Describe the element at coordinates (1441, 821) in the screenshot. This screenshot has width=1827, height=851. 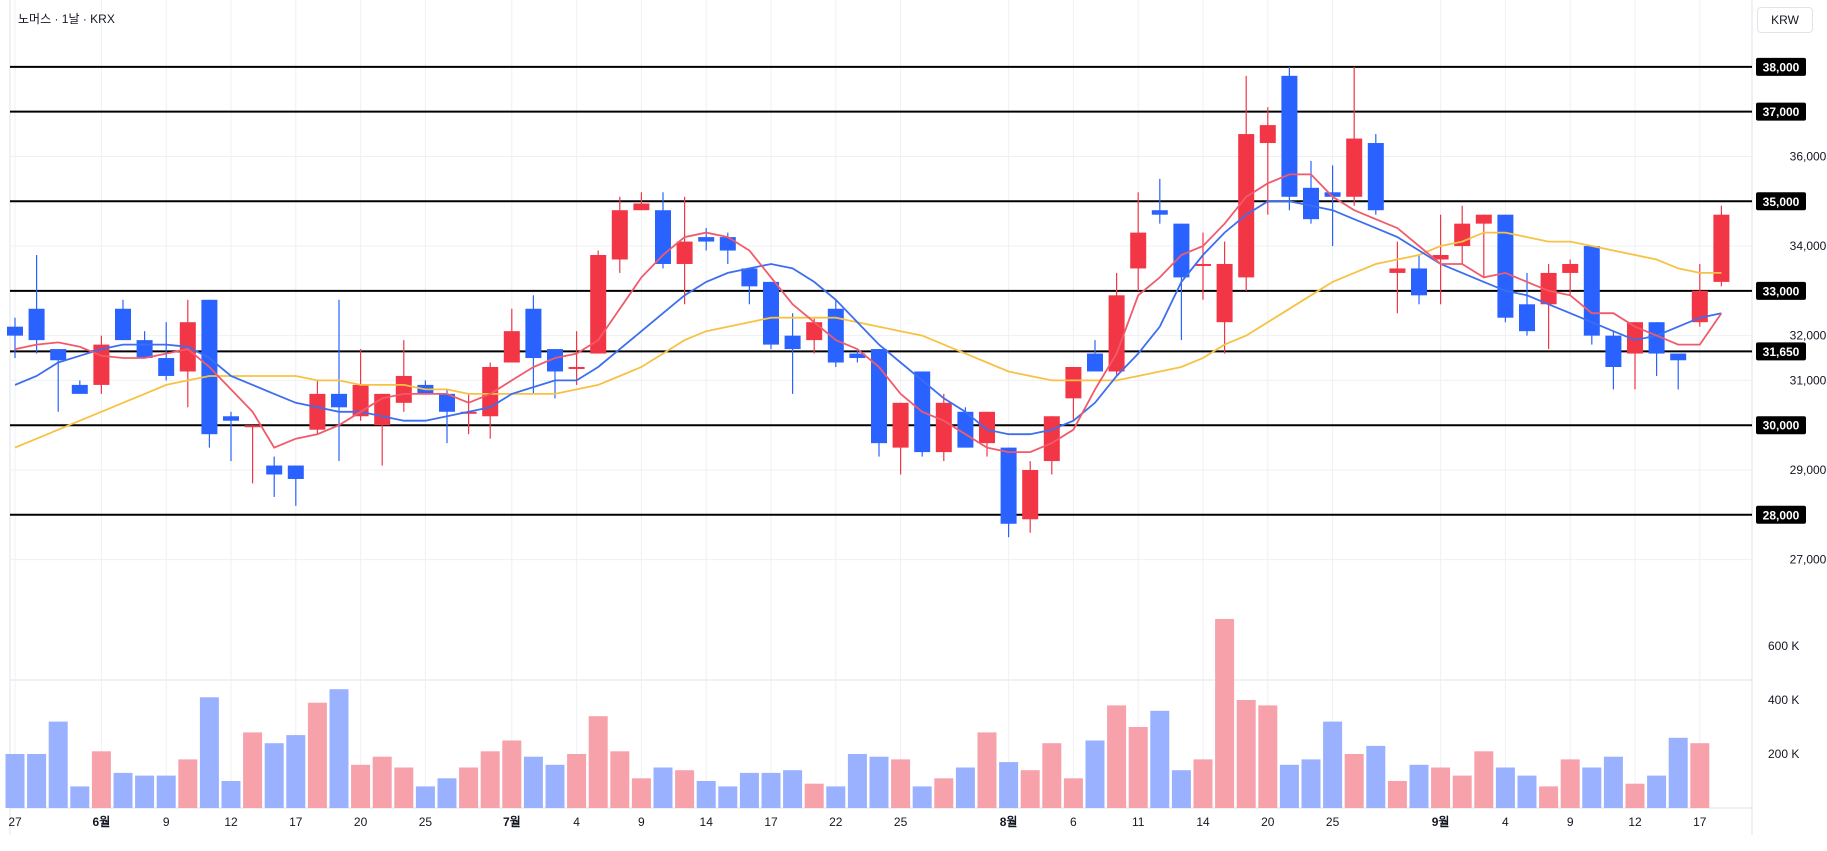
I see `time-tick-label: 9월` at that location.